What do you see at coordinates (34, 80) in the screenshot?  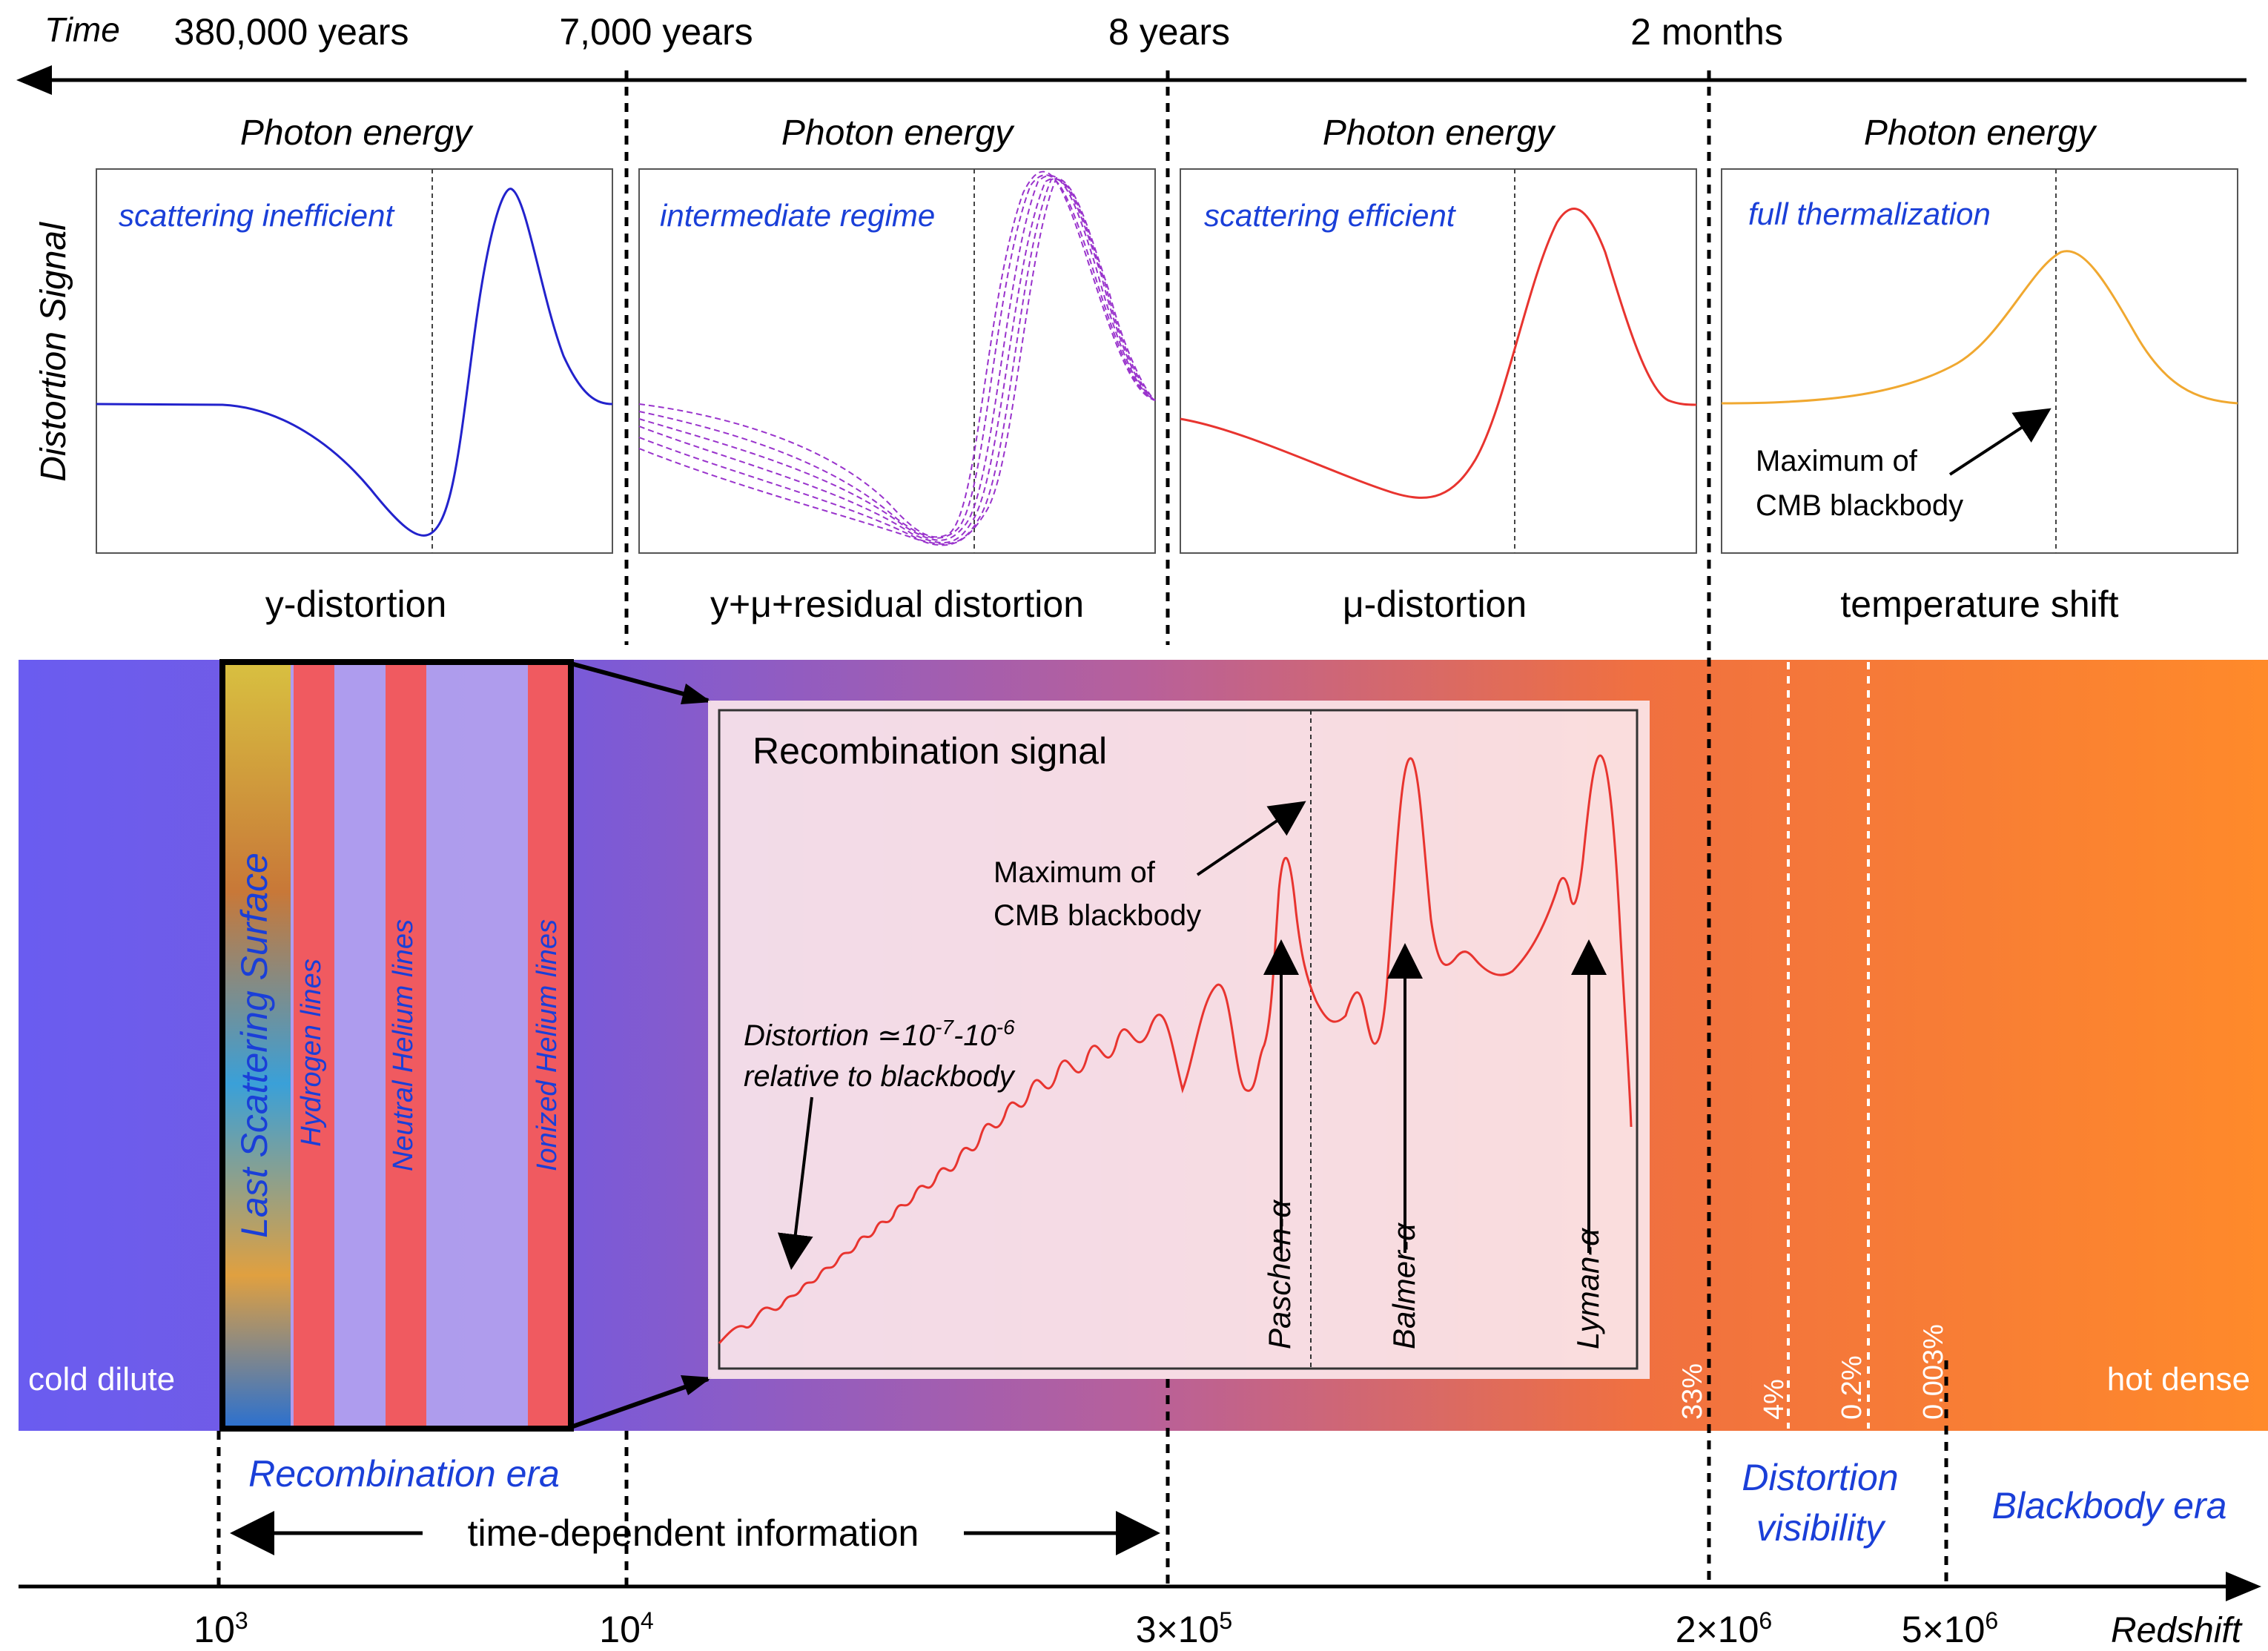 I see `time-axis-arrowhead` at bounding box center [34, 80].